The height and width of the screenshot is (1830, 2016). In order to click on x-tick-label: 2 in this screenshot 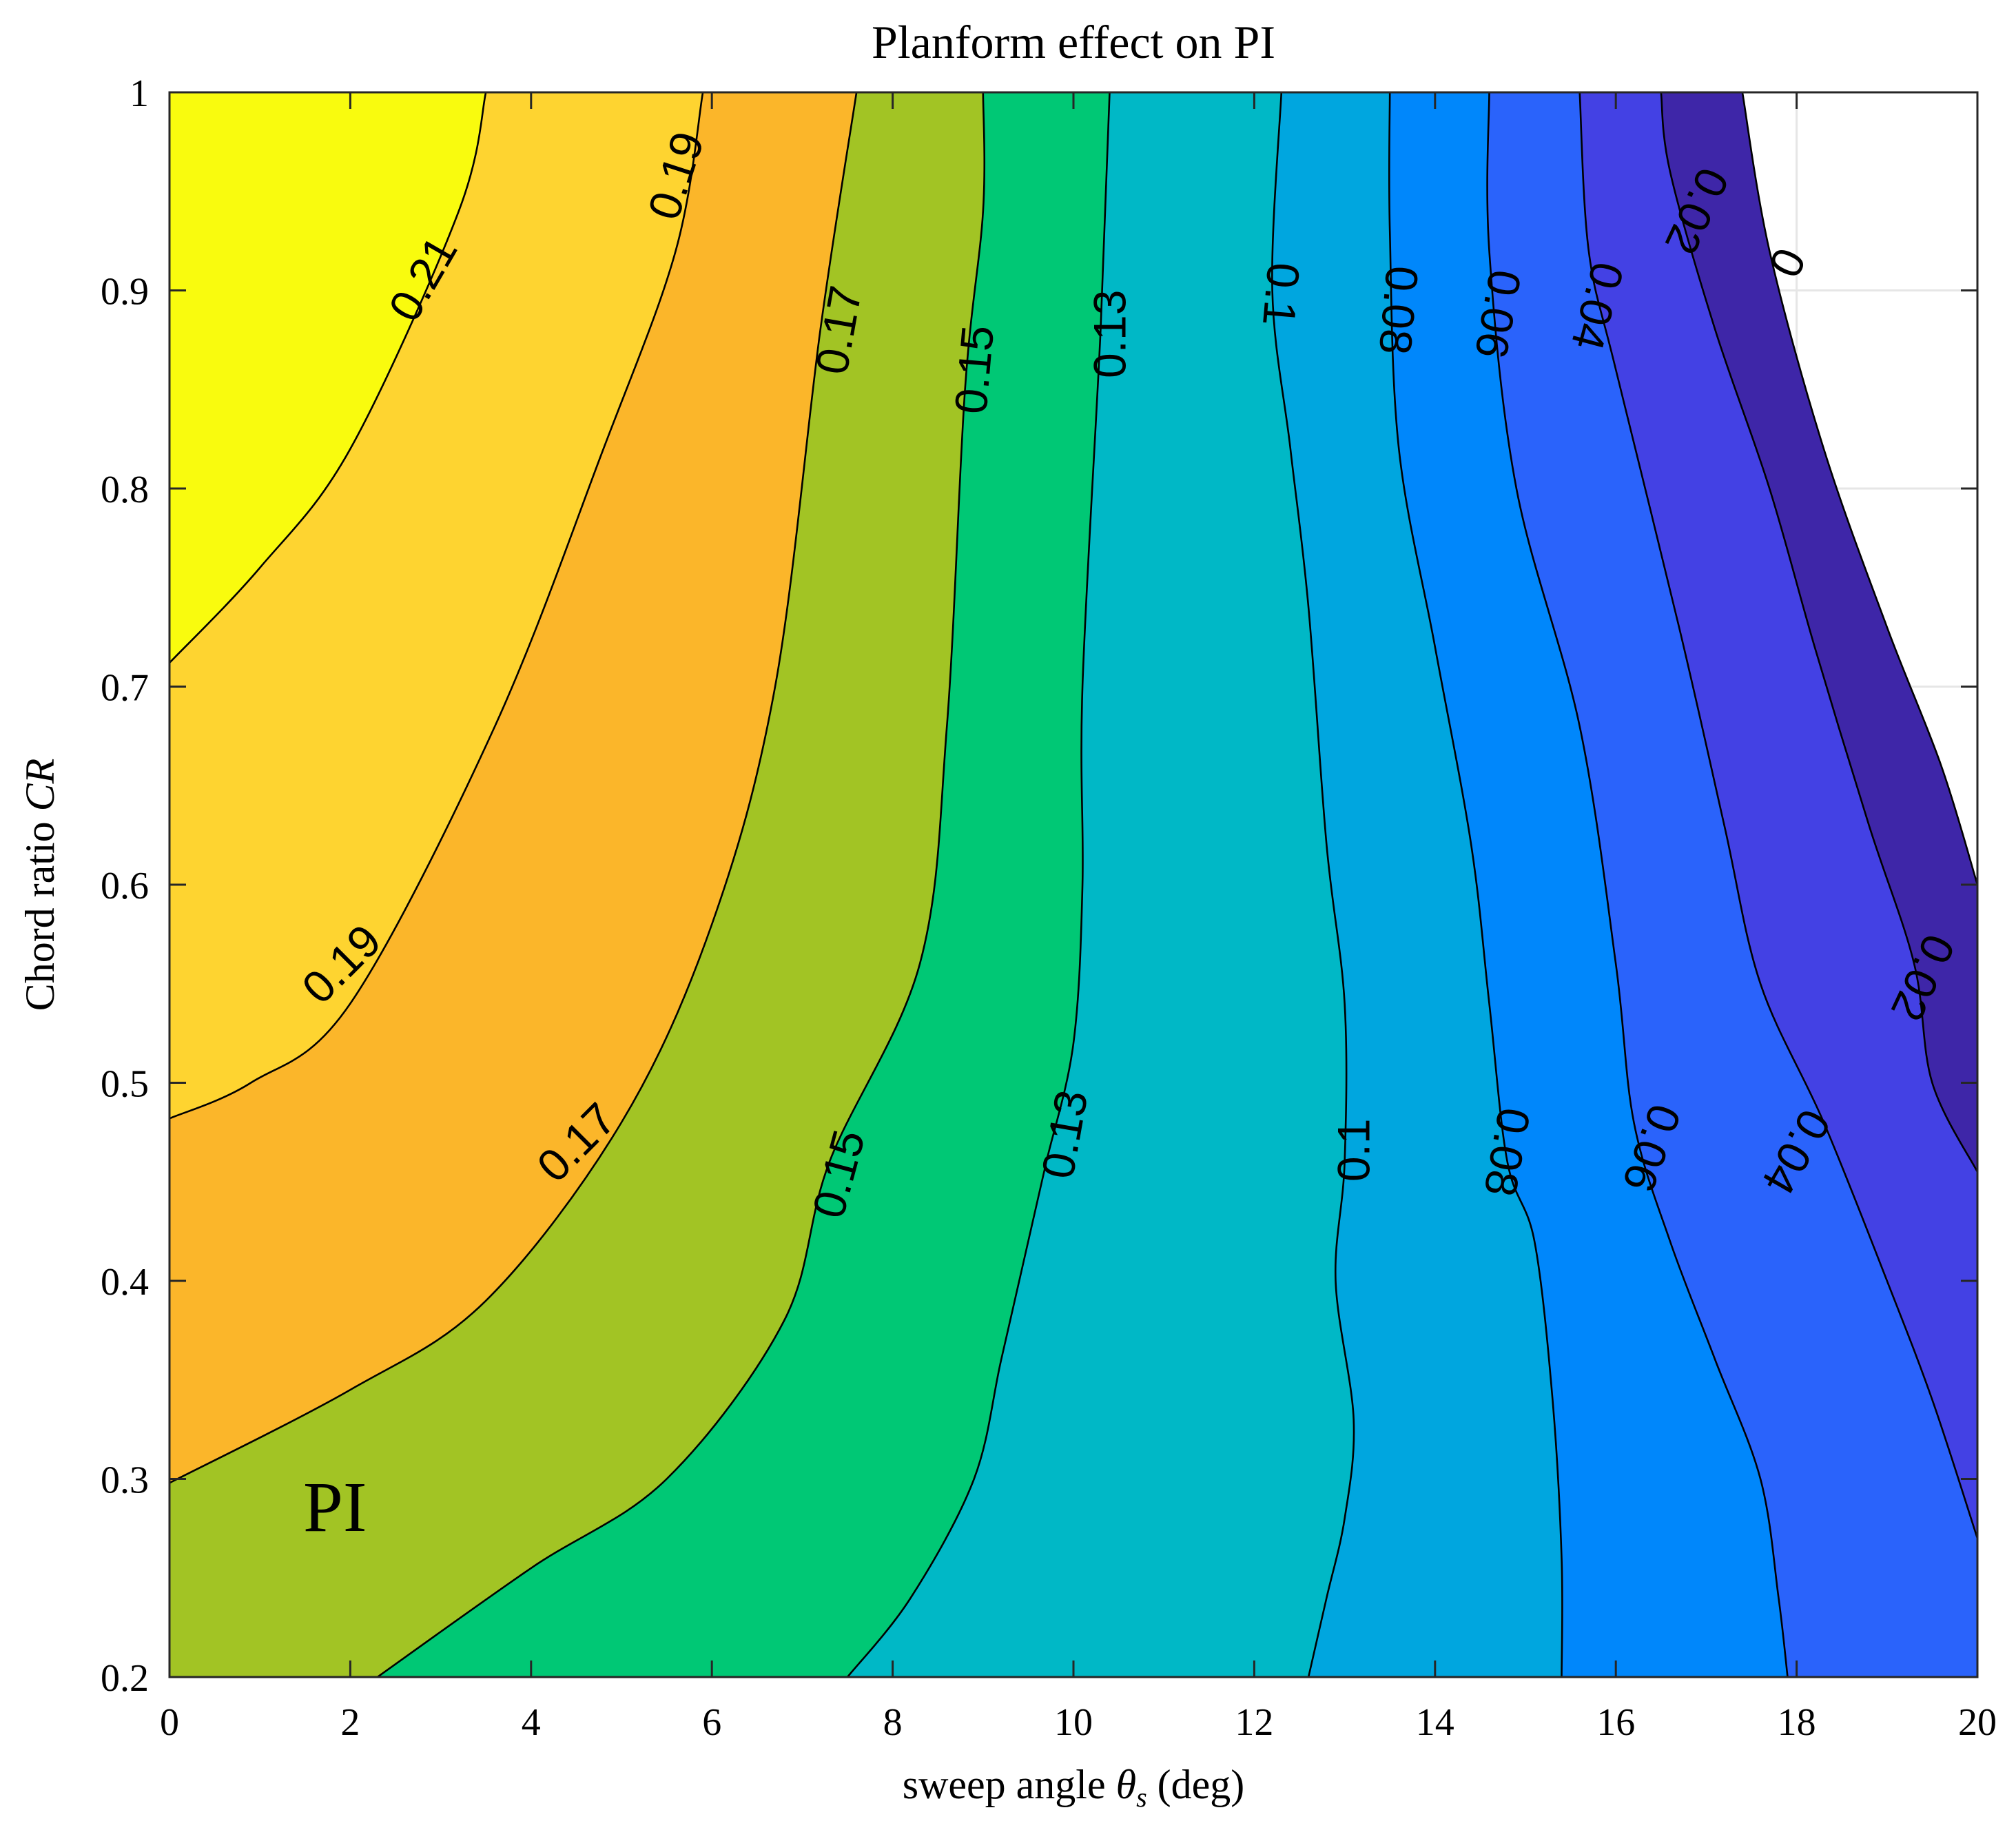, I will do `click(350, 1722)`.